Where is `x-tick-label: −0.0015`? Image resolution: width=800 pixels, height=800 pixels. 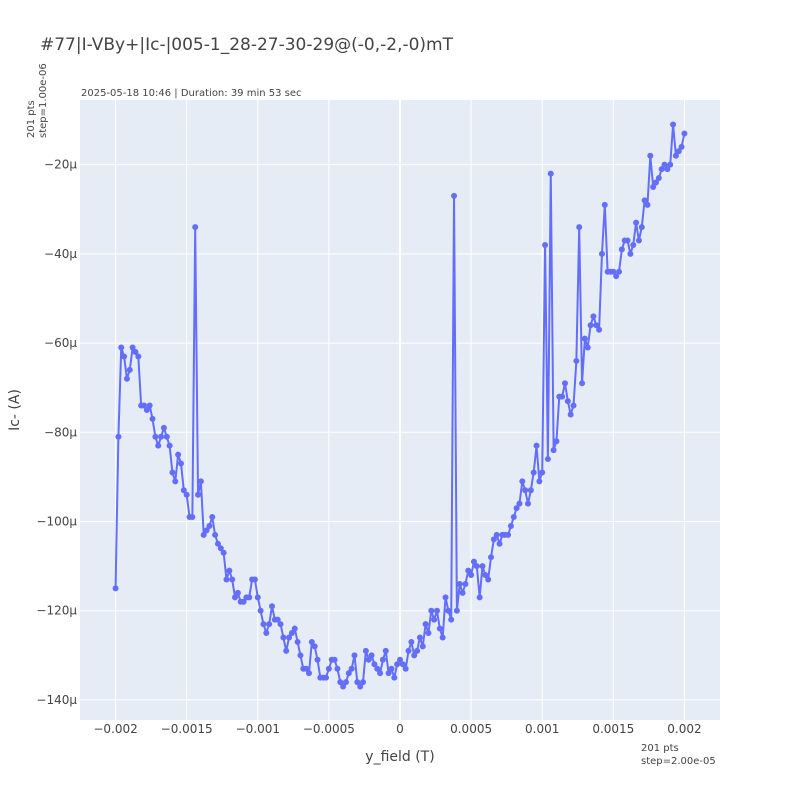 x-tick-label: −0.0015 is located at coordinates (187, 729).